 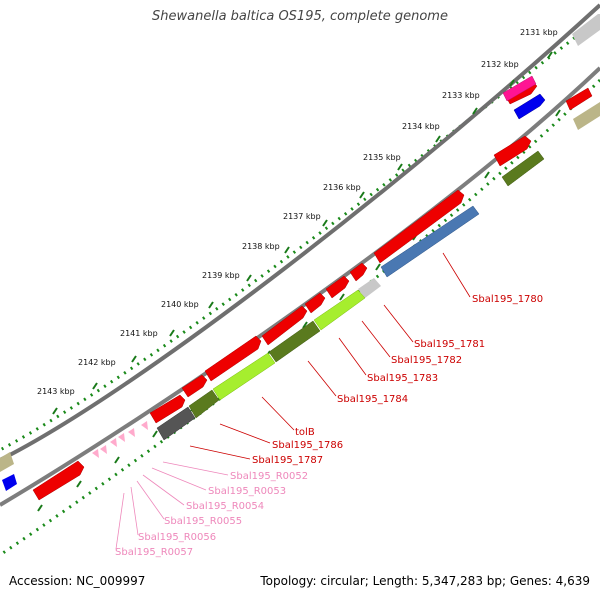 What do you see at coordinates (539, 32) in the screenshot?
I see `tick-label-2131: 2131 kbp` at bounding box center [539, 32].